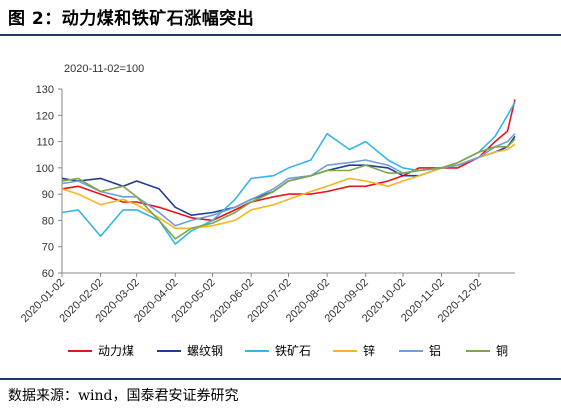 The image size is (561, 413). I want to click on title-rule, so click(280, 35).